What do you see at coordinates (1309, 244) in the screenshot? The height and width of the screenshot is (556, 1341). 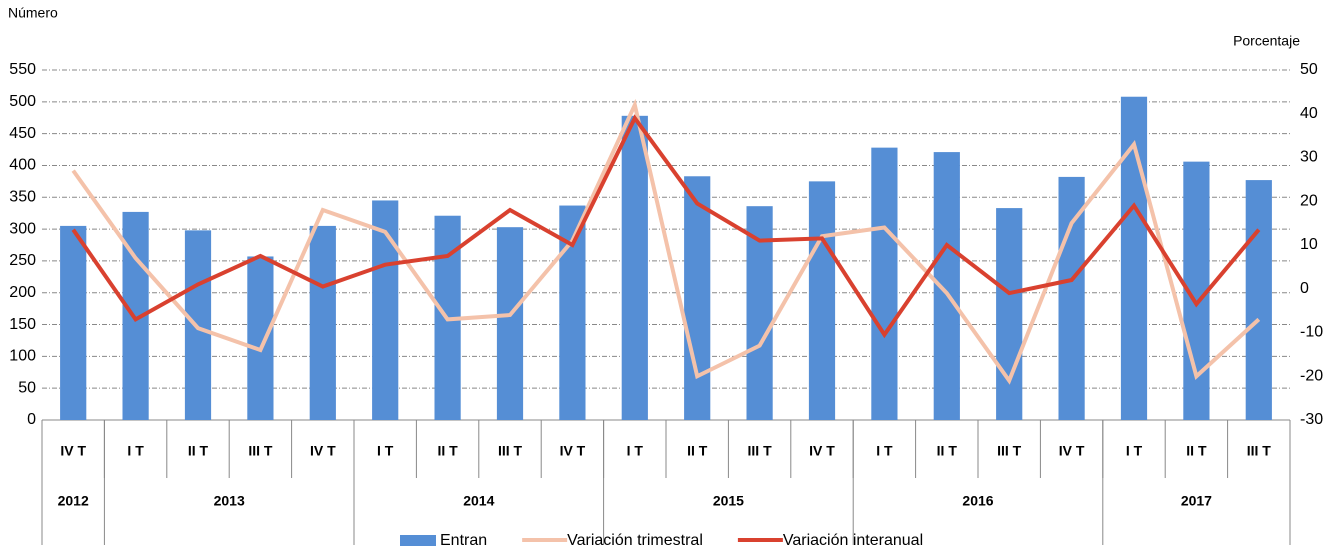 I see `y2-tick-label: 10` at bounding box center [1309, 244].